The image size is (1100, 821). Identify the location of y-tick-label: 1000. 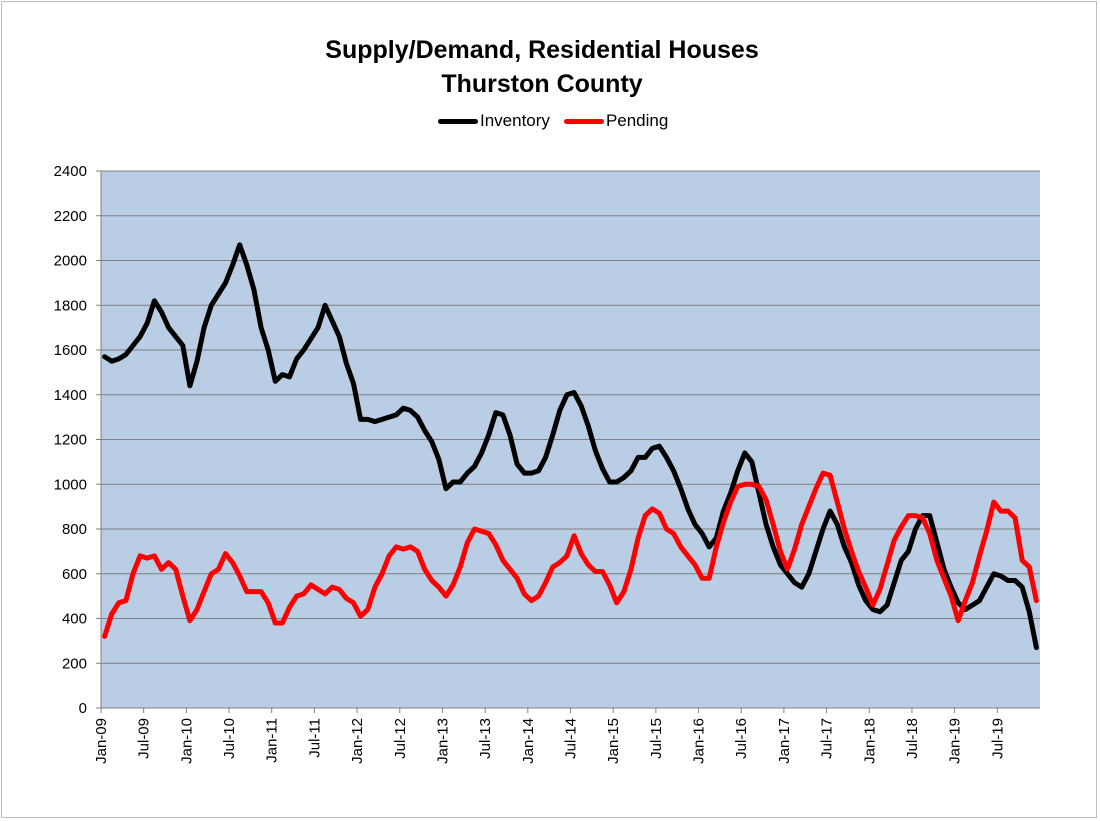
(70, 484).